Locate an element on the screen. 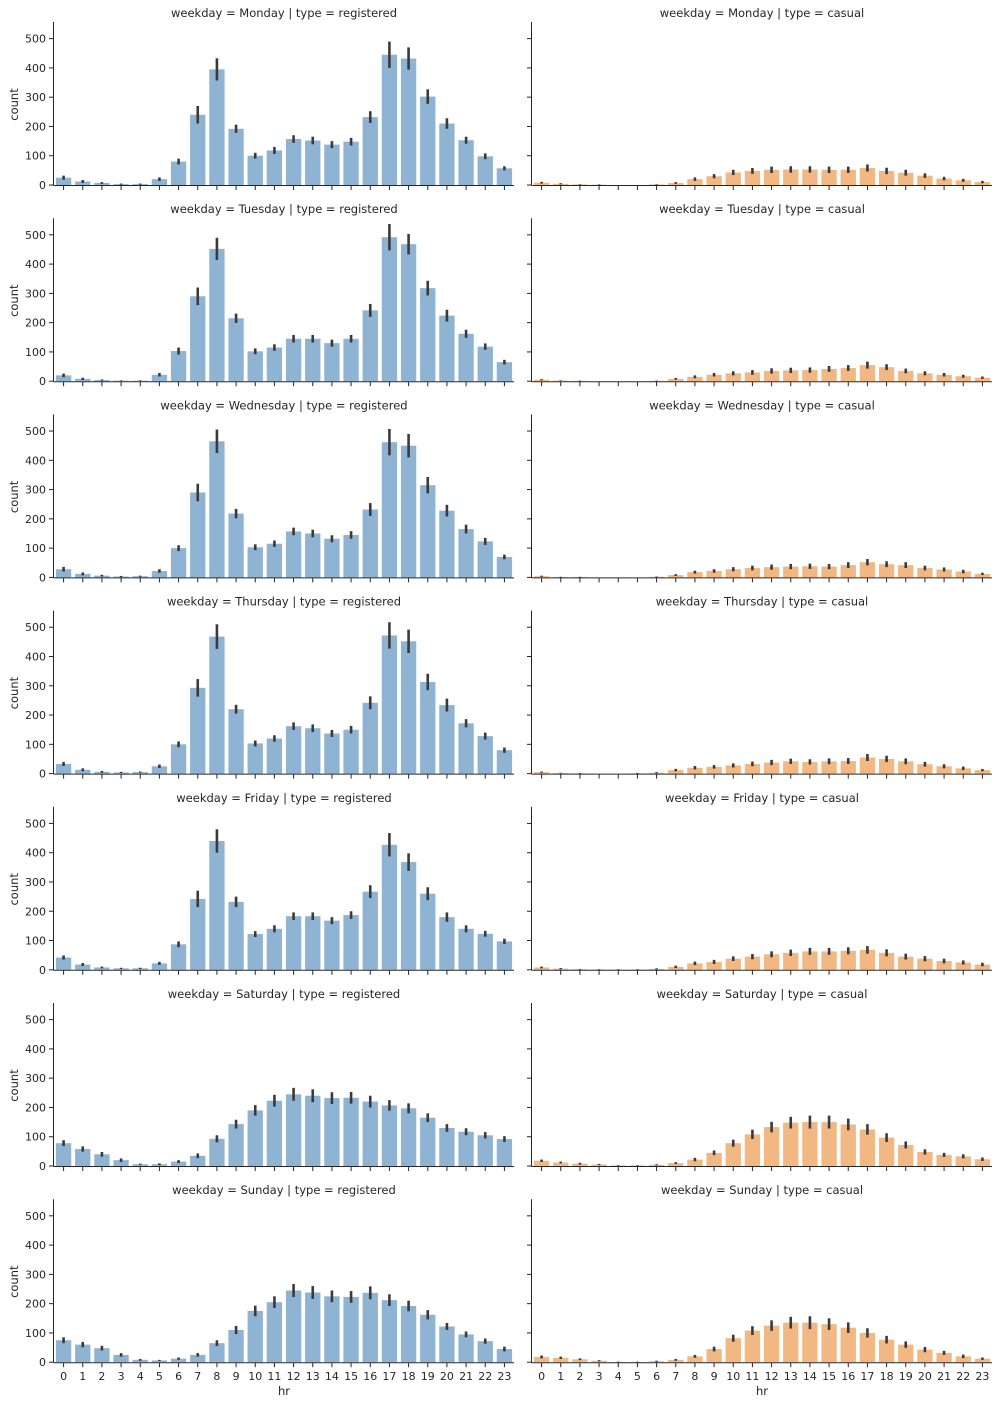  x-tick-label: 14 is located at coordinates (332, 1376).